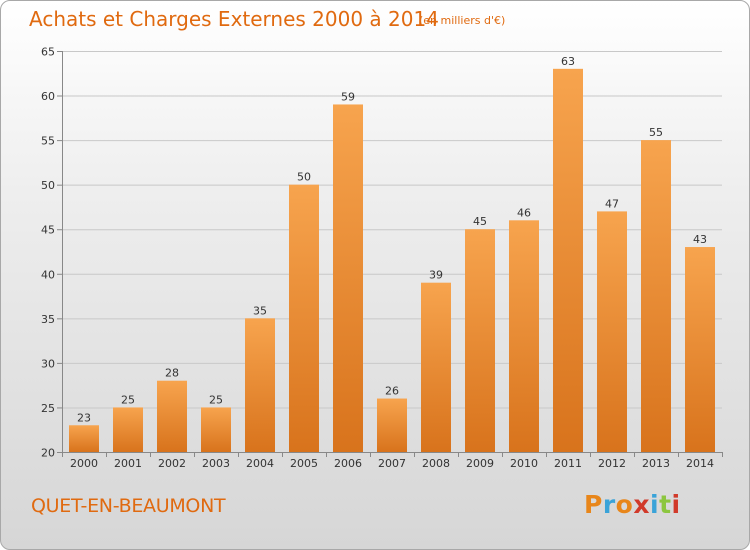  I want to click on y-tick-label: 45, so click(48, 230).